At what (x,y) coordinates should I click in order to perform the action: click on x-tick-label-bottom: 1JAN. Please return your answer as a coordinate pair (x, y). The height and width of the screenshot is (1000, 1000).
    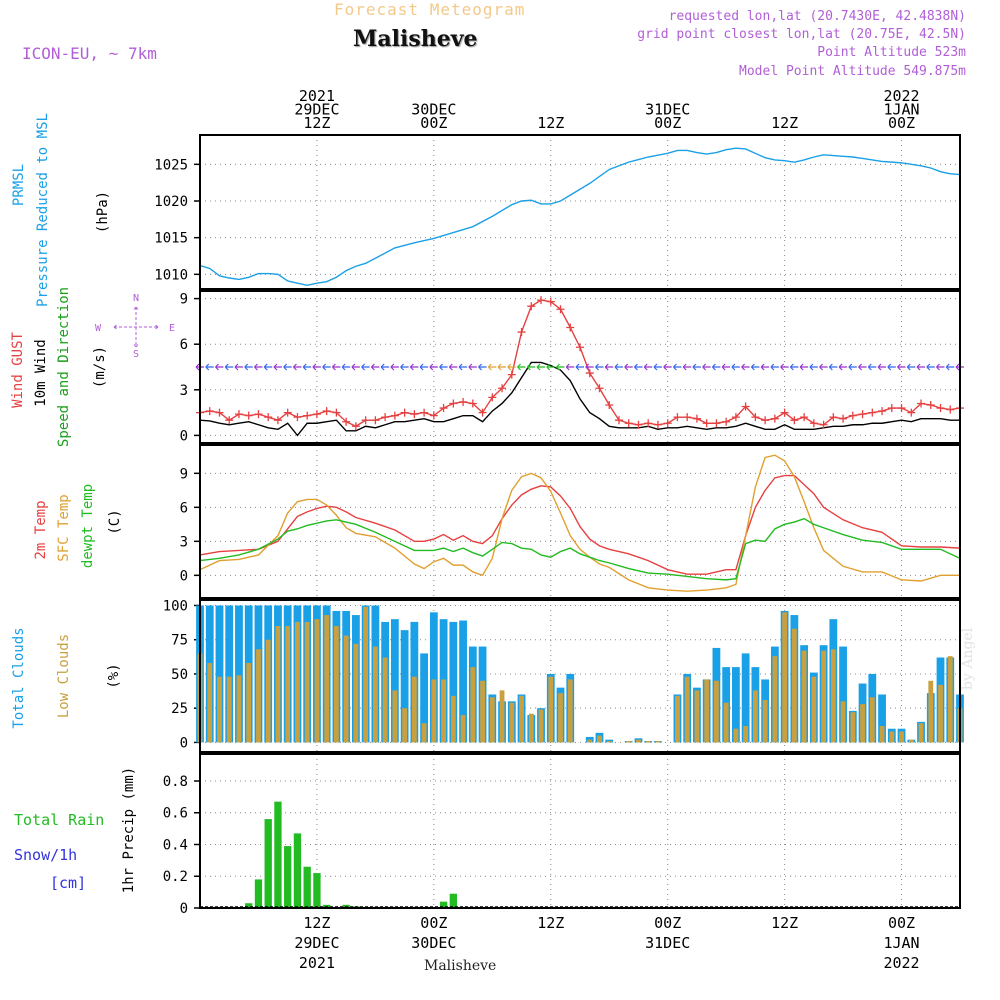
    Looking at the image, I should click on (901, 943).